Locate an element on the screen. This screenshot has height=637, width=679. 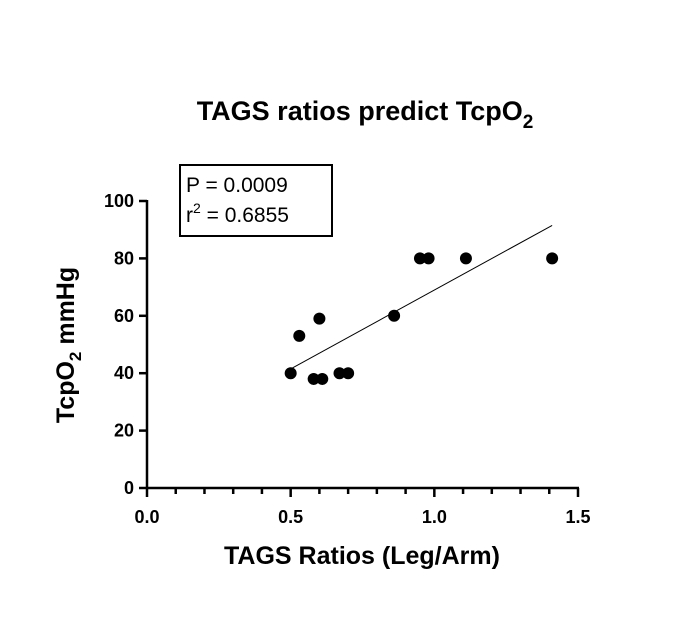
y-tick-label: 40 is located at coordinates (124, 373).